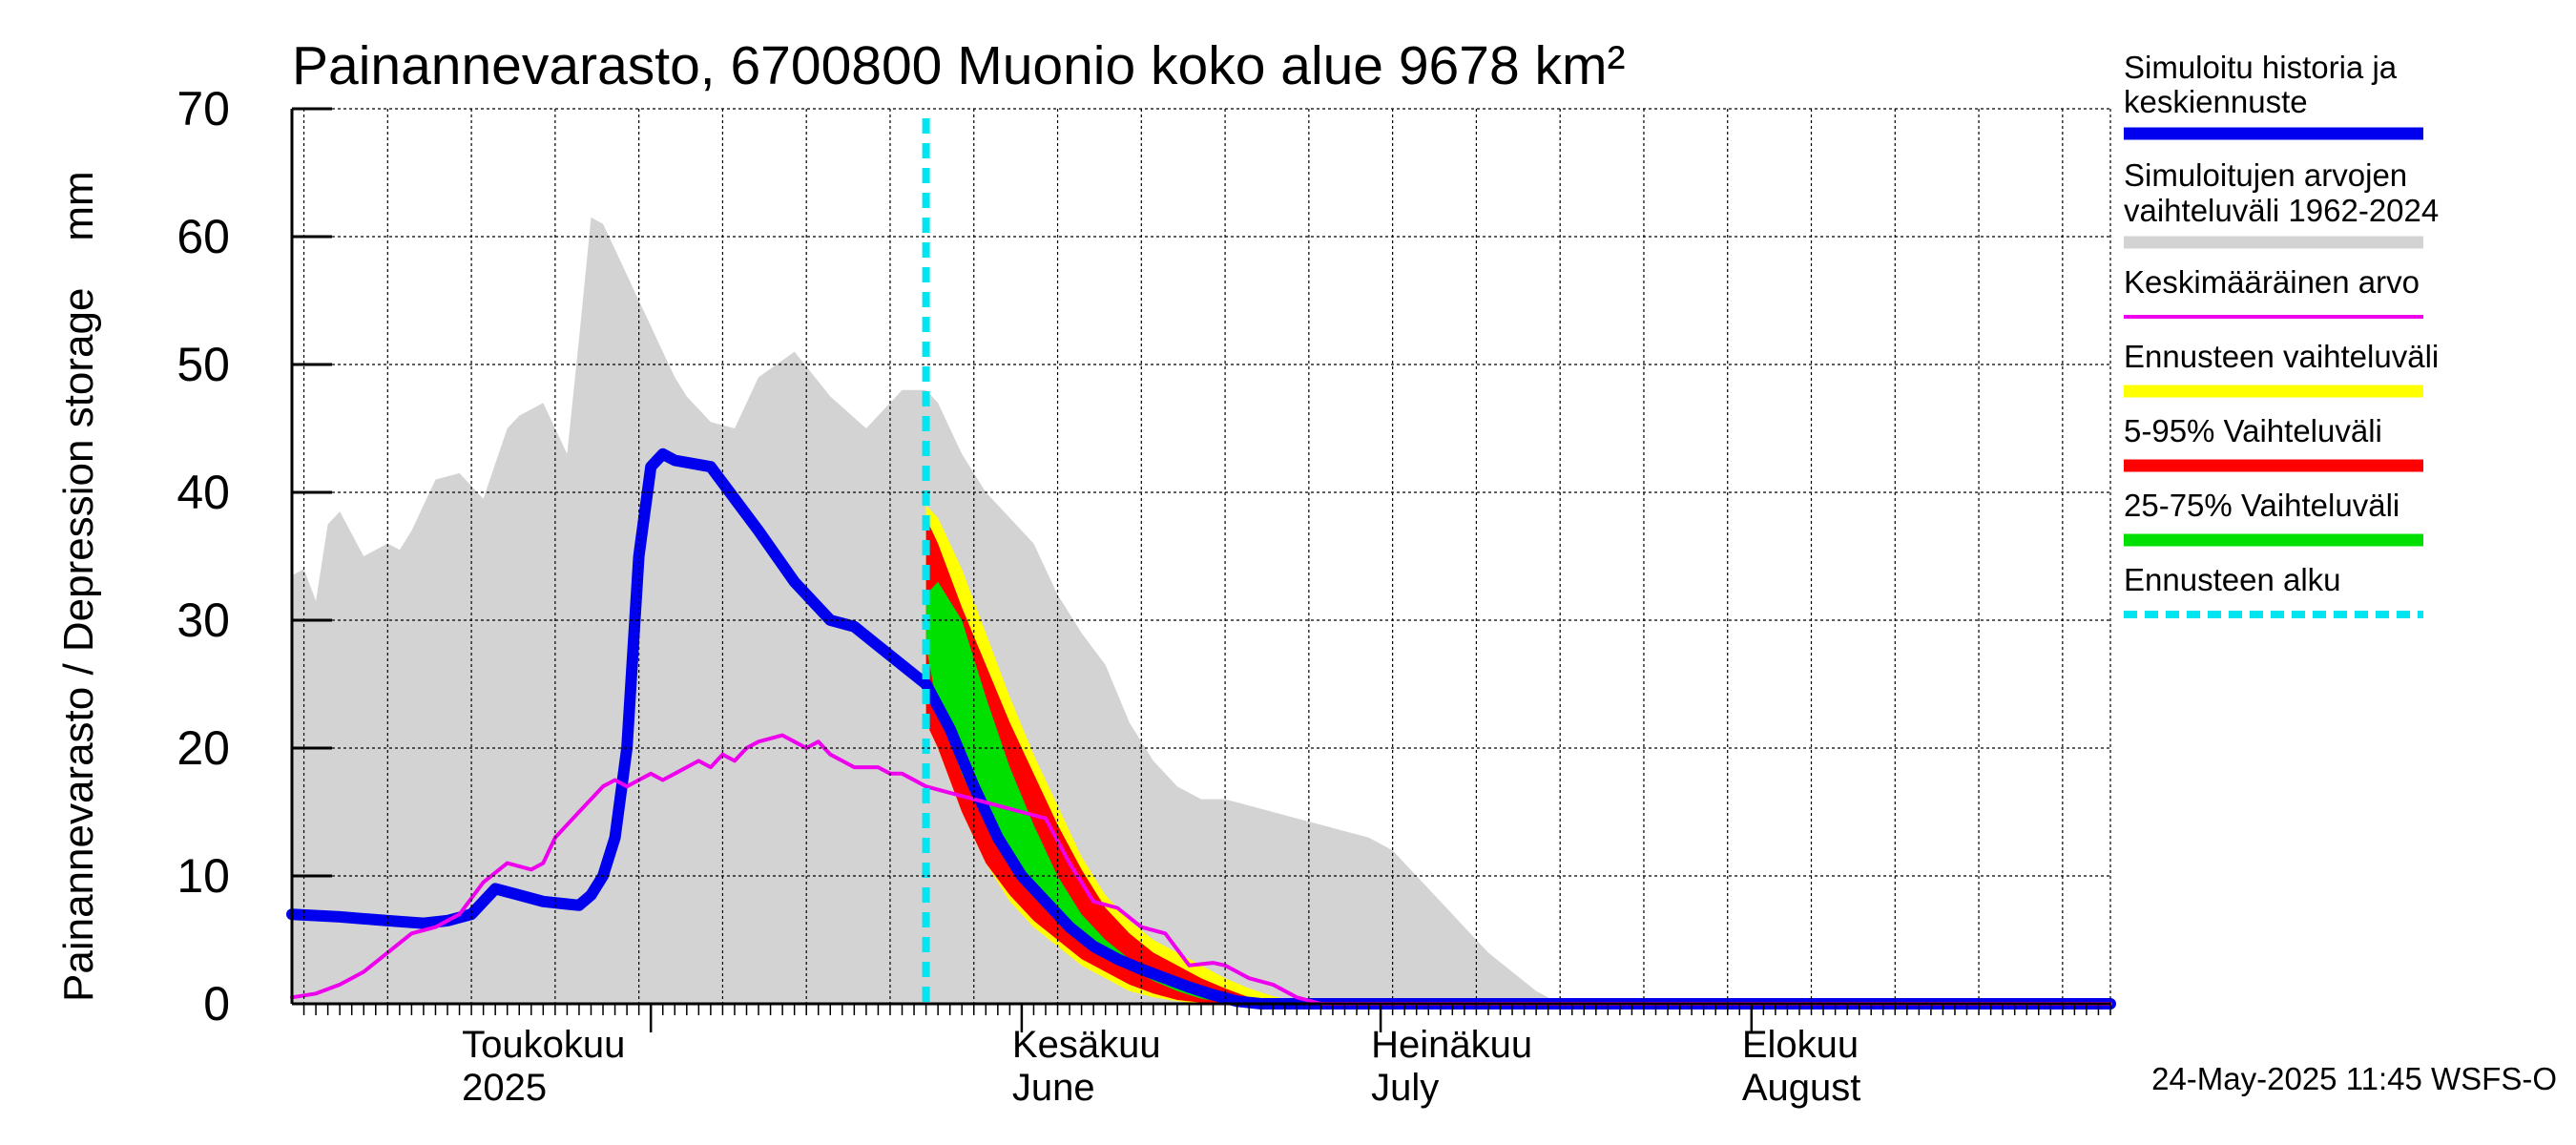  Describe the element at coordinates (203, 109) in the screenshot. I see `y-tick-label: 70` at that location.